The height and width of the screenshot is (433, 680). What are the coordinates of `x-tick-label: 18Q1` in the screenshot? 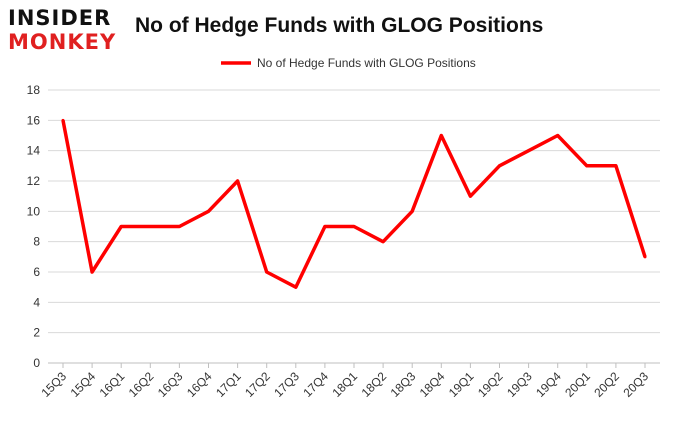 It's located at (344, 384).